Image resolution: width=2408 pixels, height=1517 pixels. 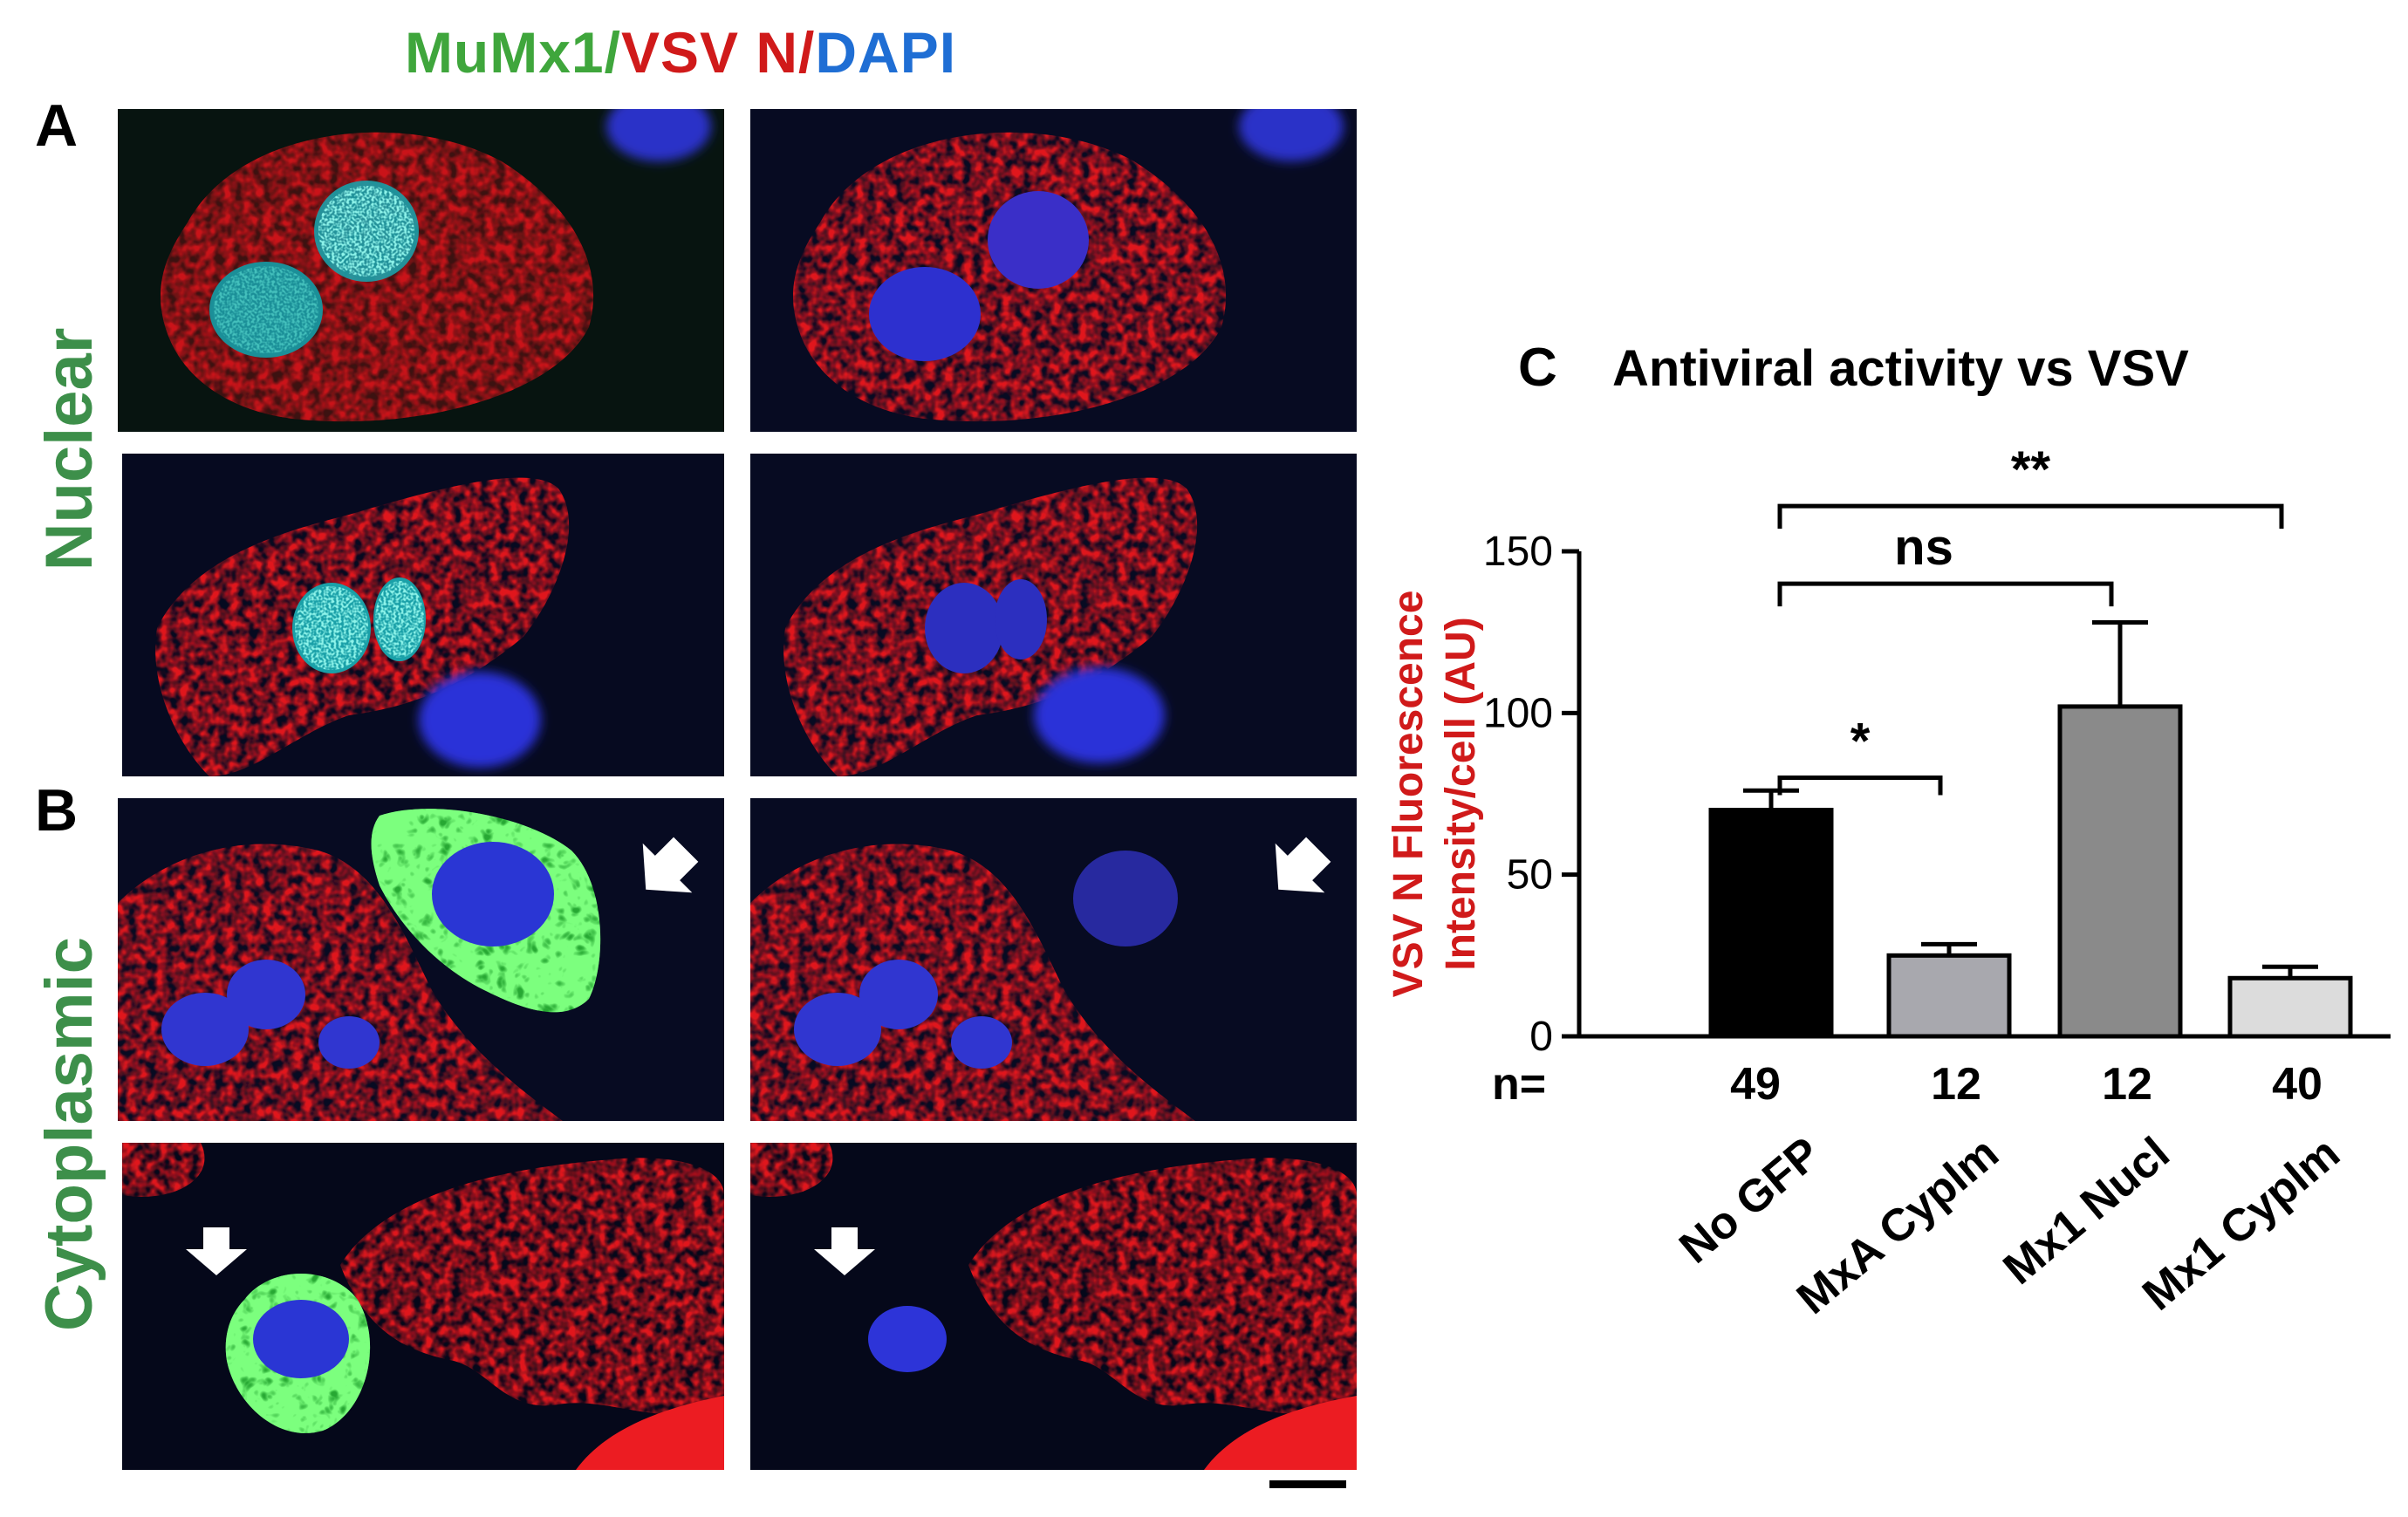 What do you see at coordinates (1756, 1084) in the screenshot?
I see `n-value-1: 49` at bounding box center [1756, 1084].